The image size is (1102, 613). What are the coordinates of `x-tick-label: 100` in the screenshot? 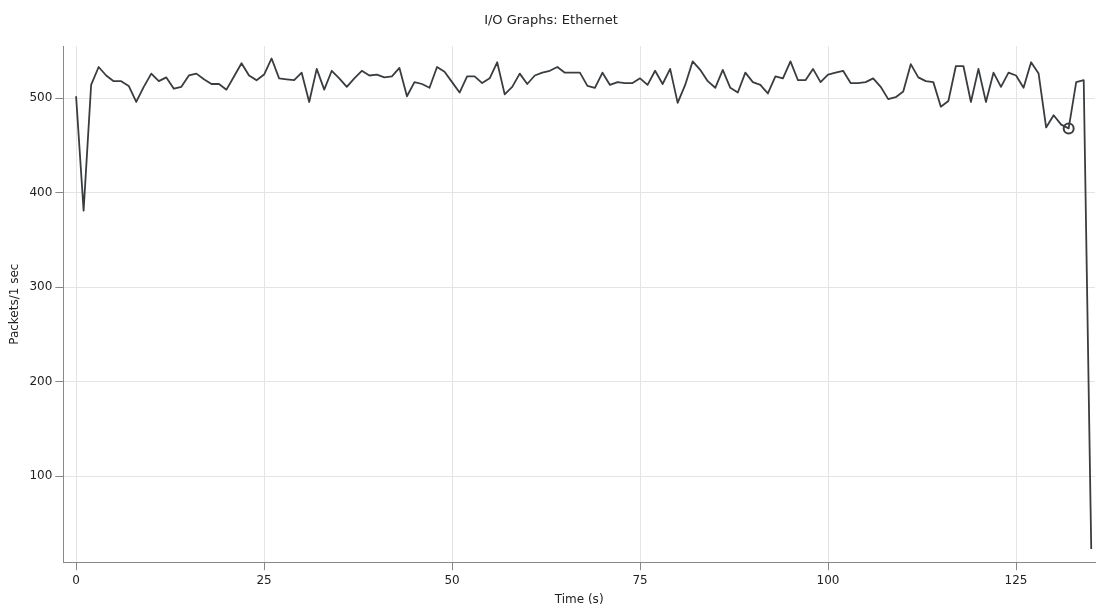 It's located at (828, 579).